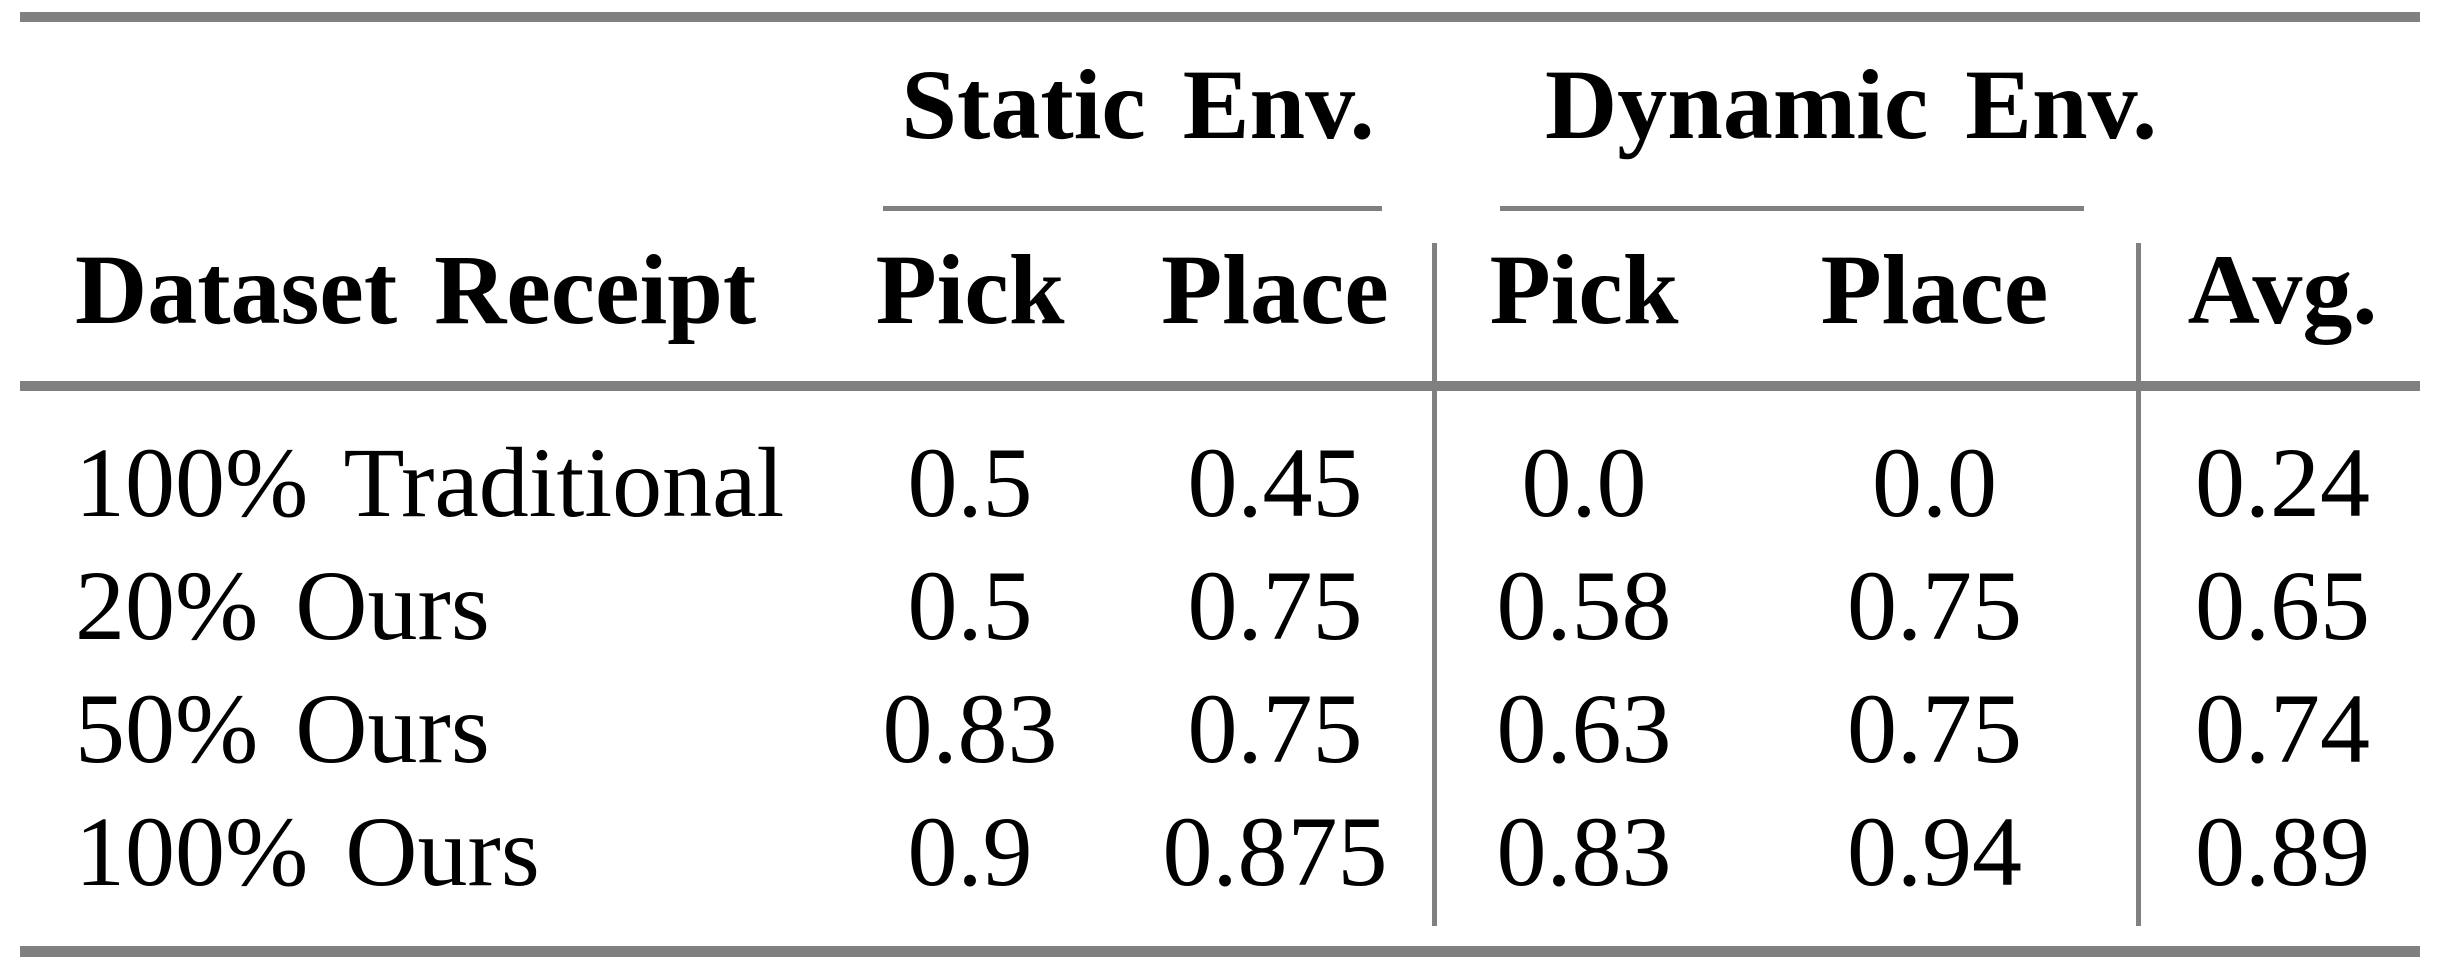  What do you see at coordinates (282, 605) in the screenshot?
I see `row-label: 20% Ours` at bounding box center [282, 605].